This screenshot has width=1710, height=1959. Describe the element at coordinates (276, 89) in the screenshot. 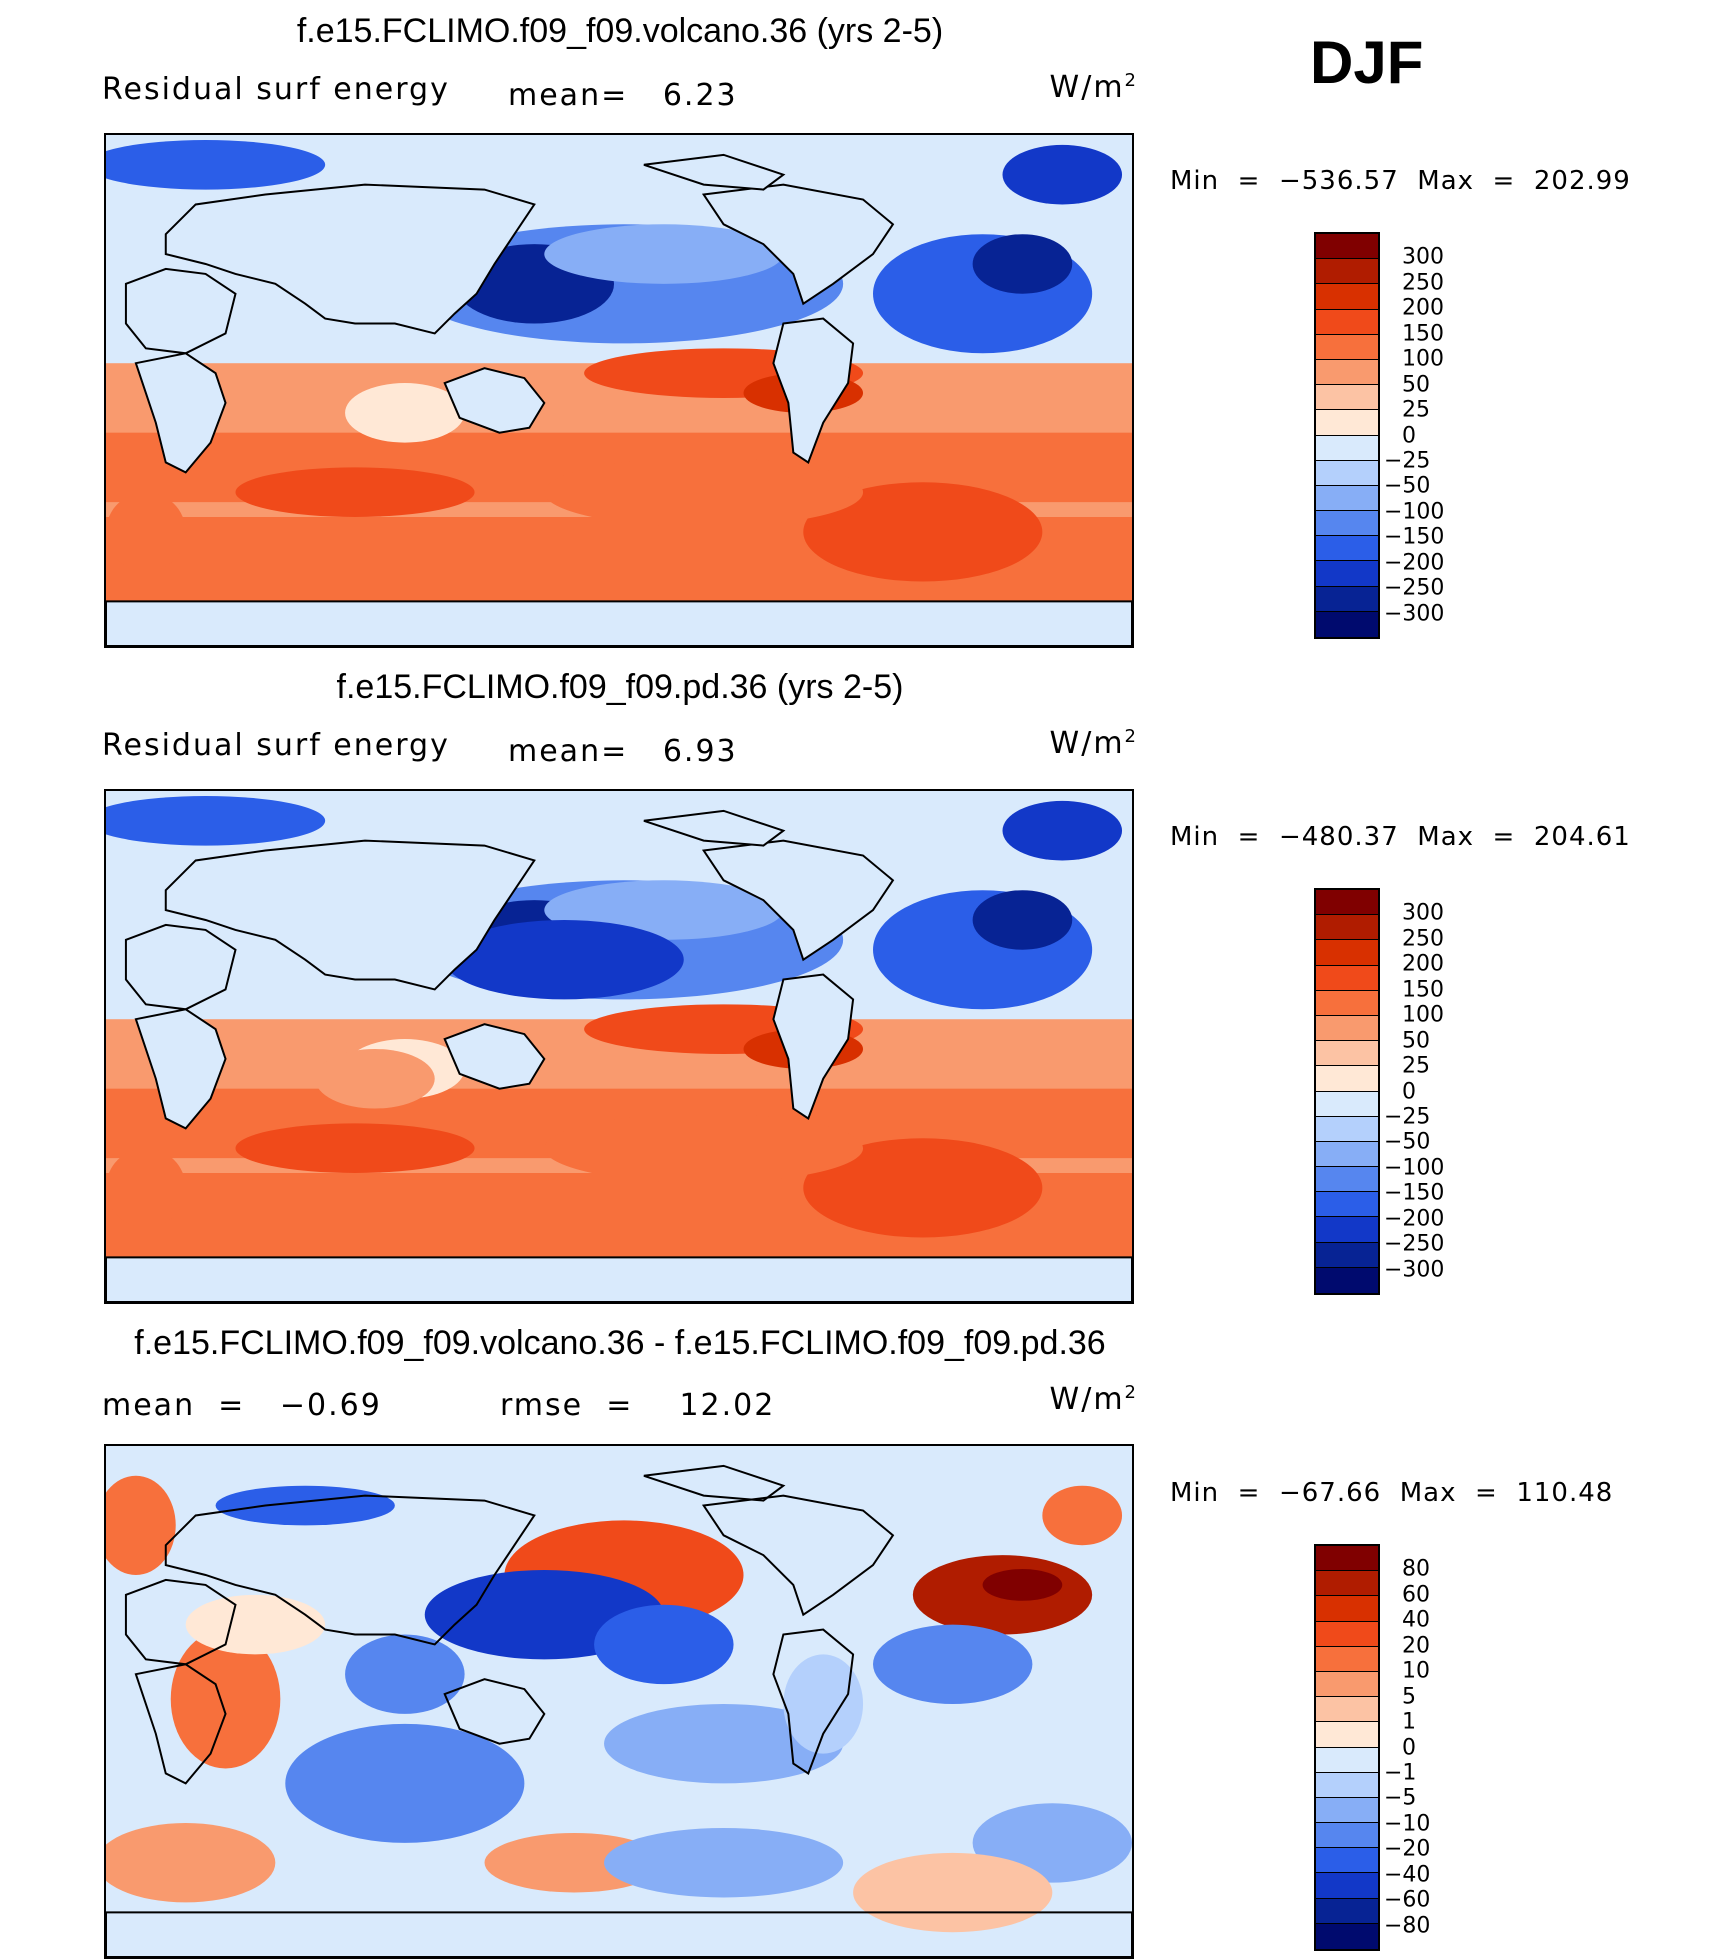

I see `panel-1-variable: Residual surf energy` at that location.